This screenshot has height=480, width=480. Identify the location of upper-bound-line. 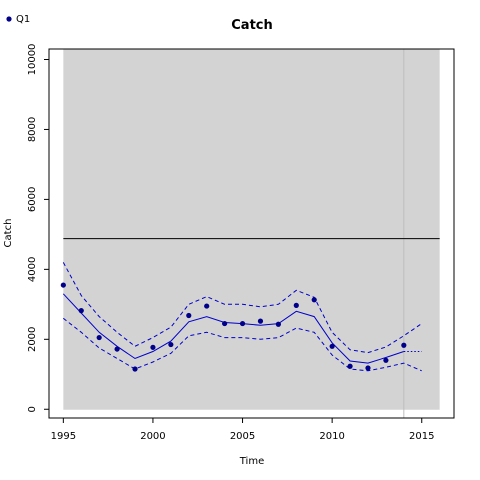
(242, 308).